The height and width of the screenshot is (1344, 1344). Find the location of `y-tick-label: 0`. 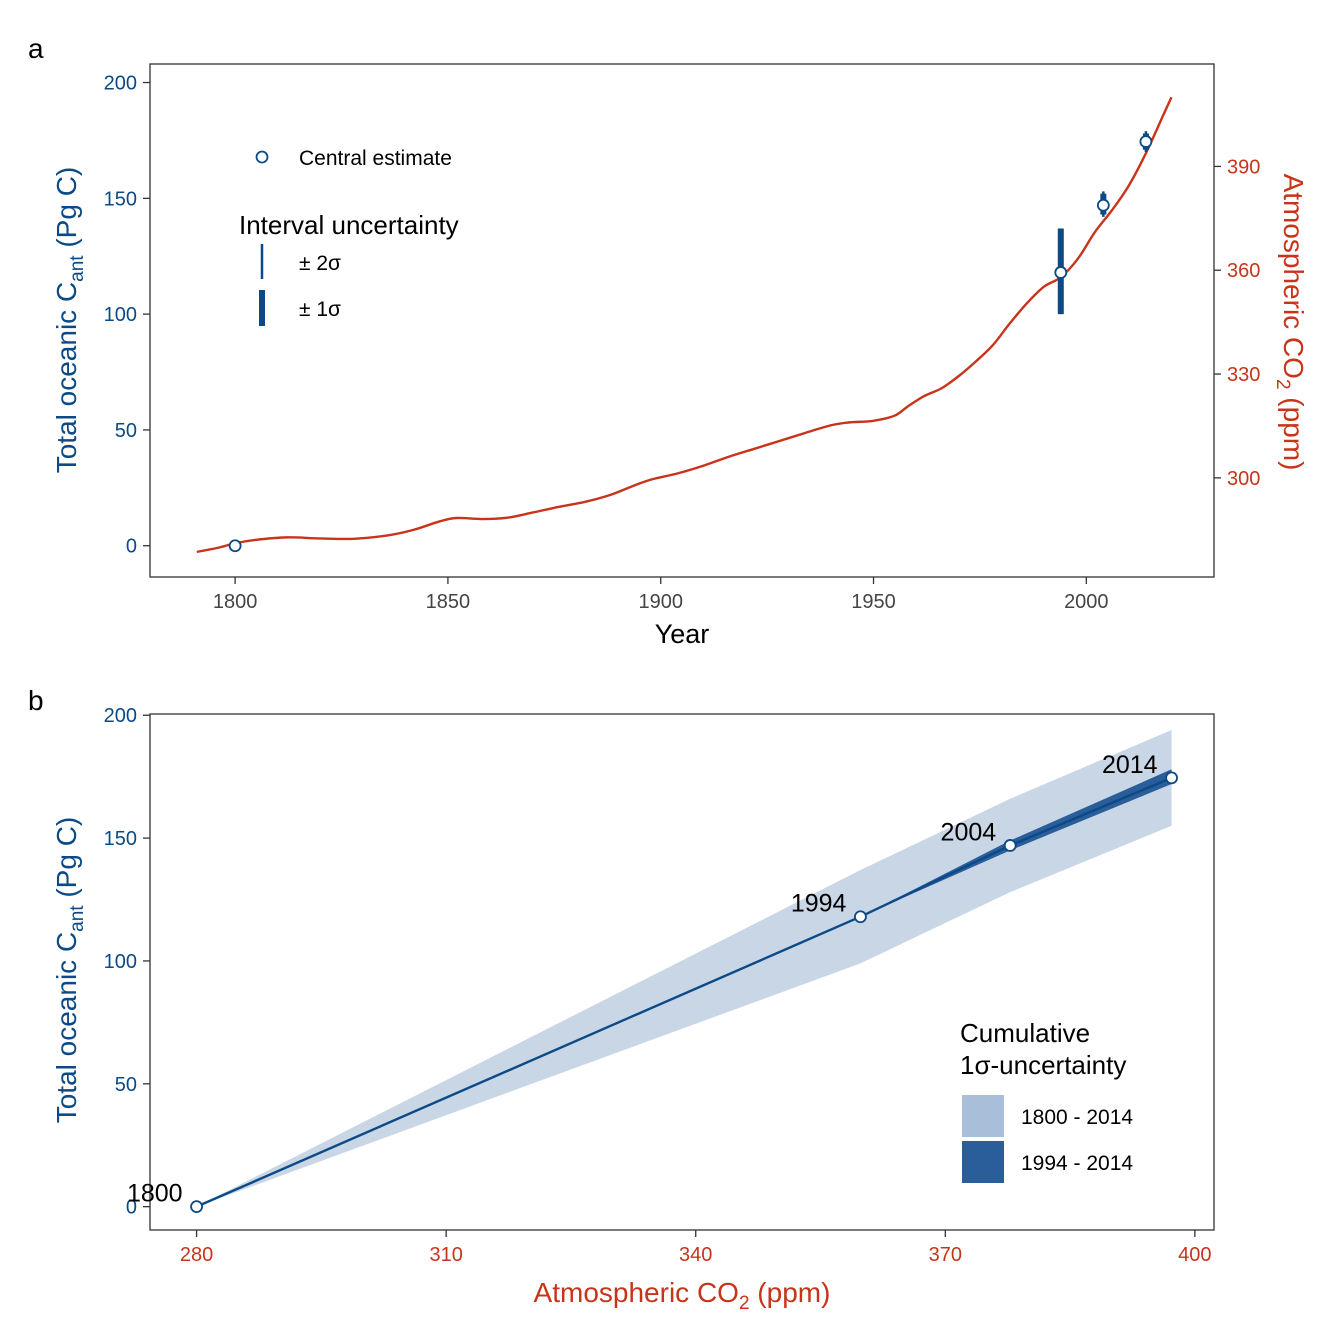

y-tick-label: 0 is located at coordinates (131, 1208).